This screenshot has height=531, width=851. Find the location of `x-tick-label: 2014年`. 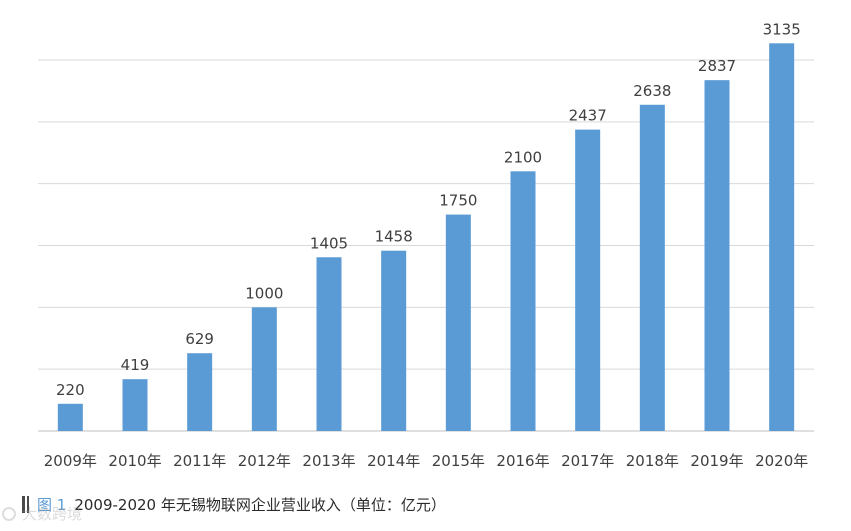

x-tick-label: 2014年 is located at coordinates (393, 461).